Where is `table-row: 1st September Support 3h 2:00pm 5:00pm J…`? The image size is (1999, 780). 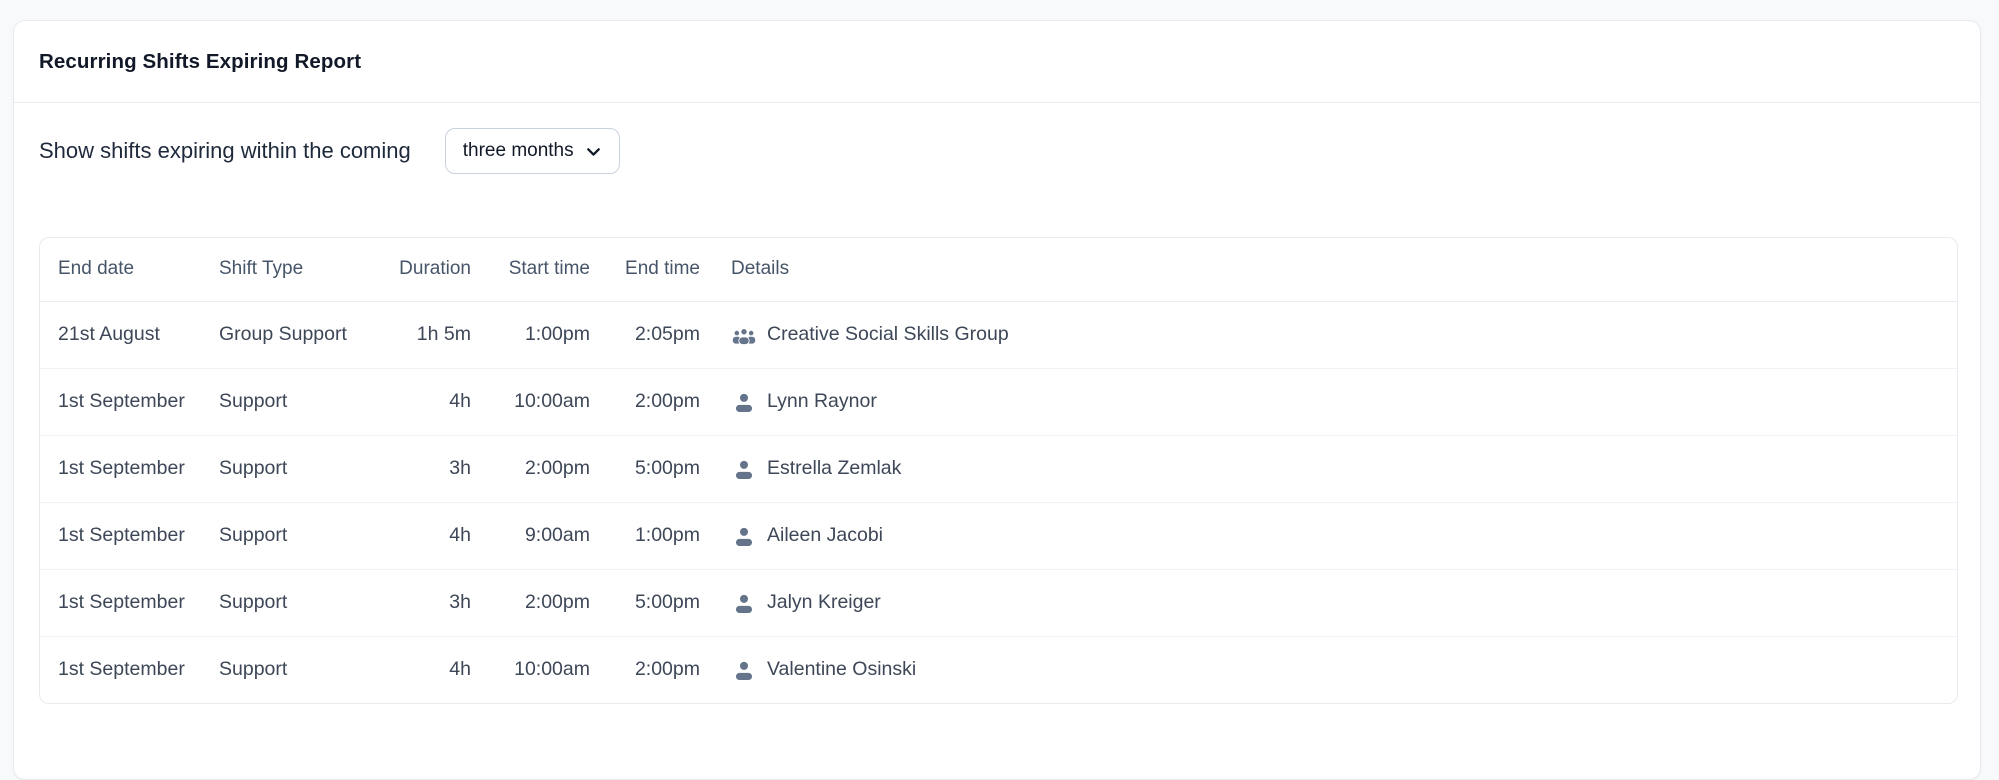
table-row: 1st September Support 3h 2:00pm 5:00pm J… is located at coordinates (998, 602).